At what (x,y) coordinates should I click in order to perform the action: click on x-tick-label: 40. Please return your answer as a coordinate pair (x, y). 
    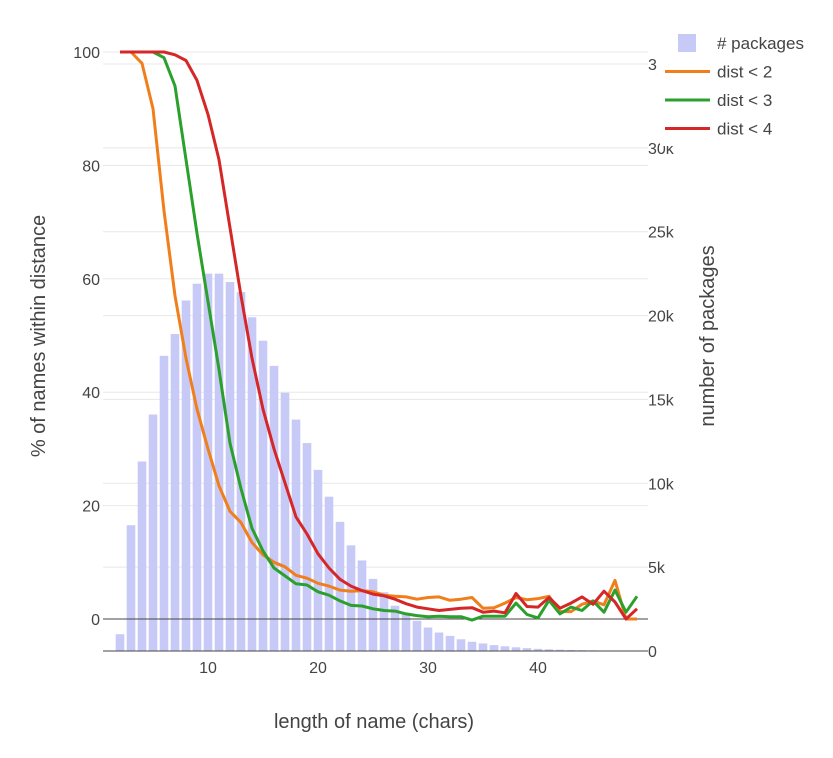
    Looking at the image, I should click on (538, 668).